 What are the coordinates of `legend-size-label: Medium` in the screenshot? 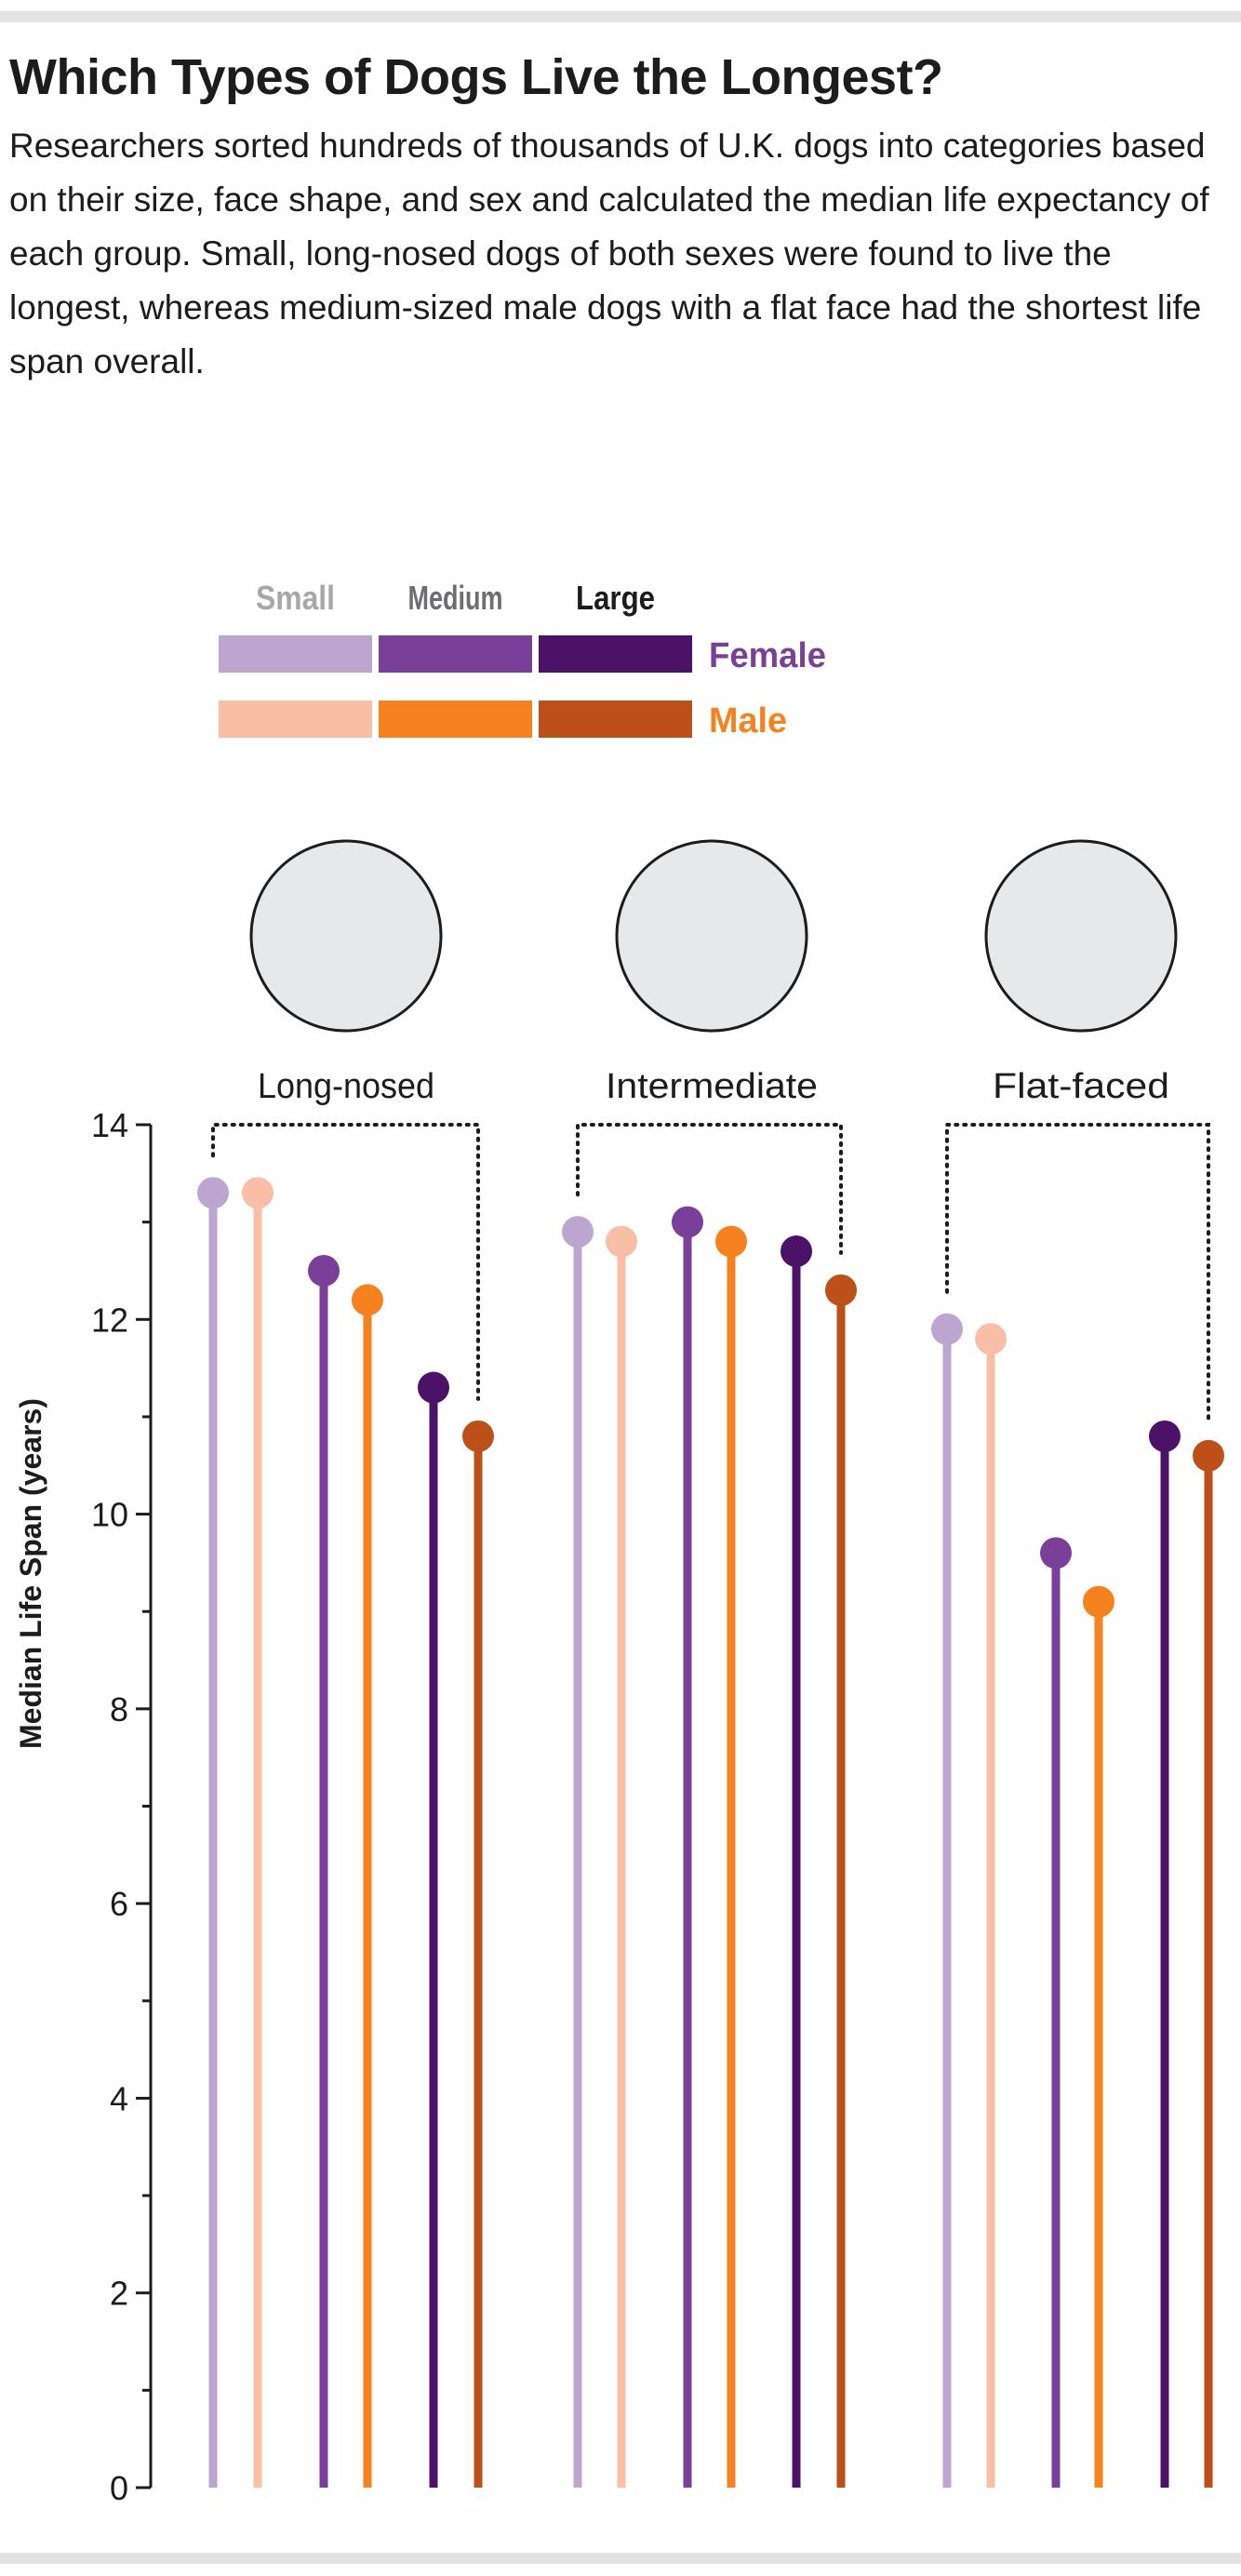 It's located at (455, 598).